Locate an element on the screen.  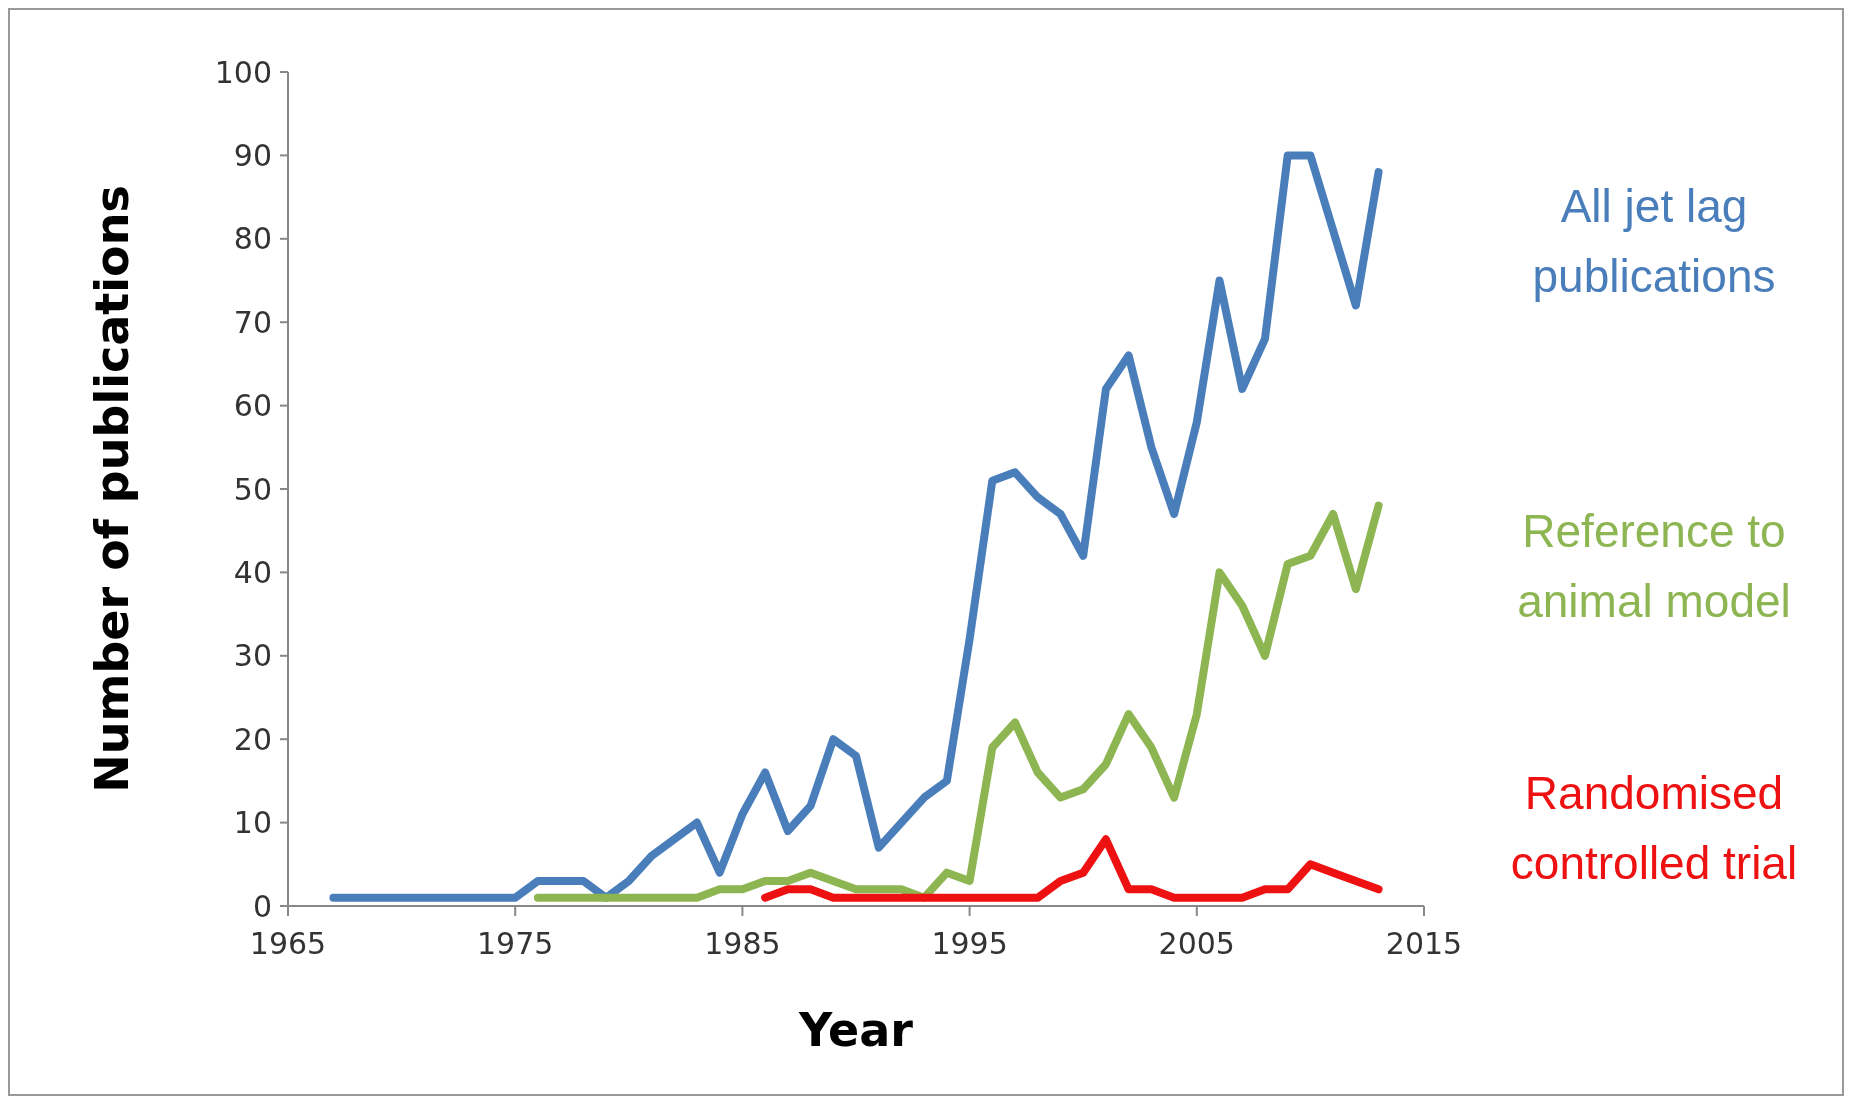
y-tick-label: 60 is located at coordinates (252, 406).